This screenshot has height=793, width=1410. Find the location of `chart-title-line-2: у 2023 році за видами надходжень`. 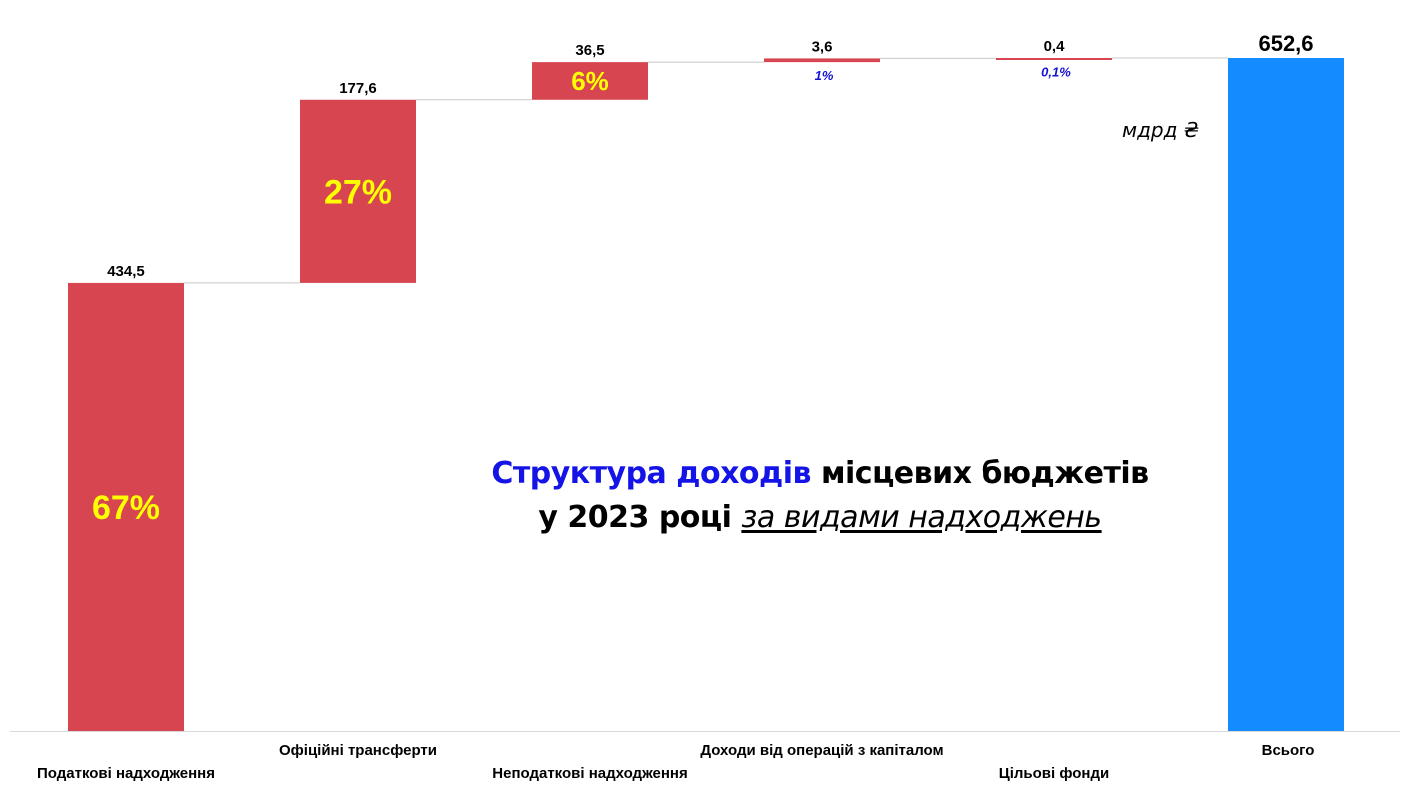

chart-title-line-2: у 2023 році за видами надходжень is located at coordinates (820, 518).